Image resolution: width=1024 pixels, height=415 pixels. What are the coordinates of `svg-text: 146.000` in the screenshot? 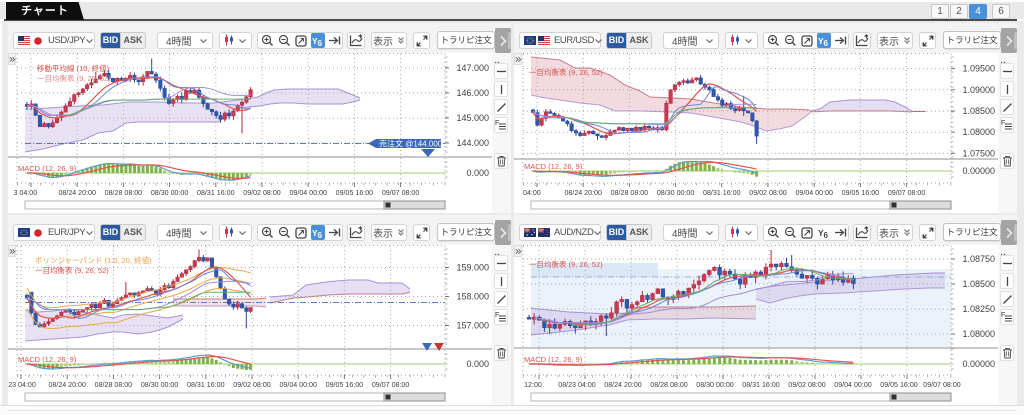 It's located at (472, 93).